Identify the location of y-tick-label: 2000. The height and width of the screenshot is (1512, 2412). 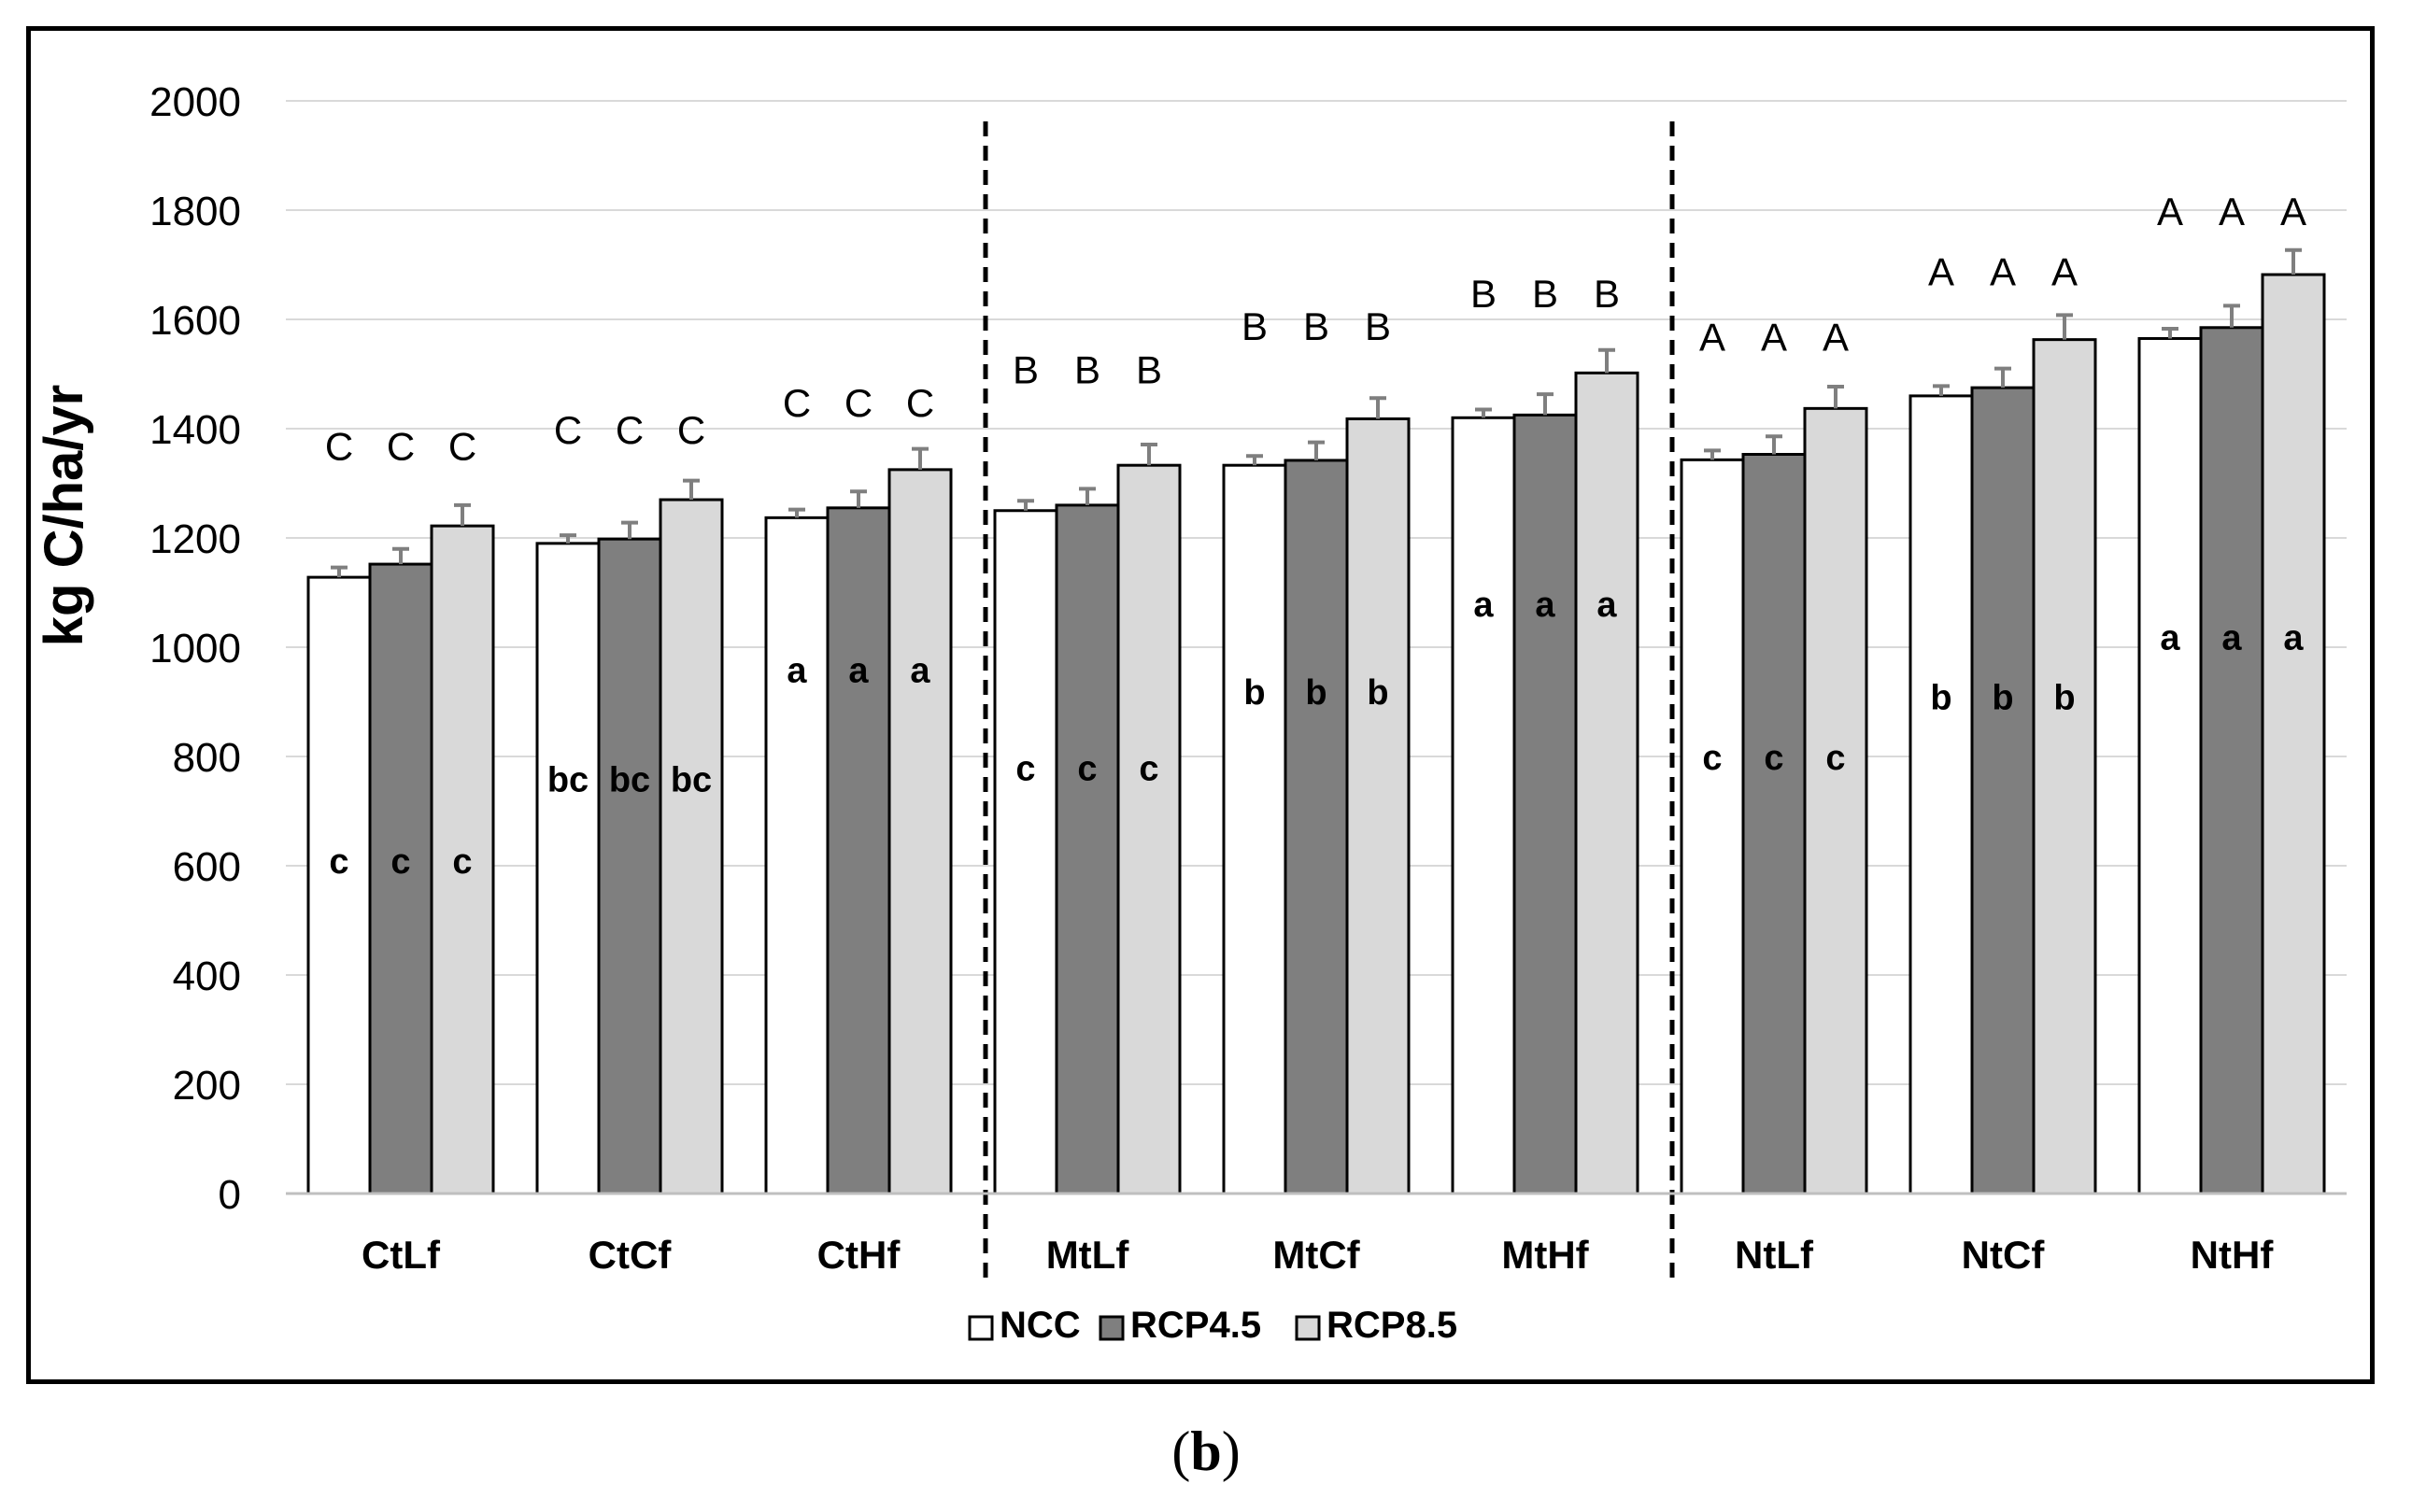
(195, 102).